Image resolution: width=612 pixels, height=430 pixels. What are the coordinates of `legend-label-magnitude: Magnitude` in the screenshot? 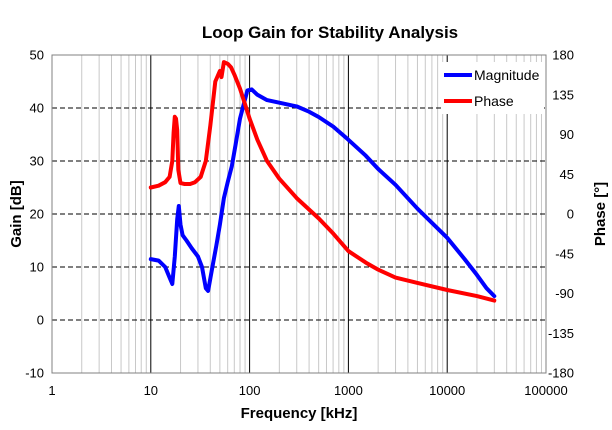 It's located at (507, 75).